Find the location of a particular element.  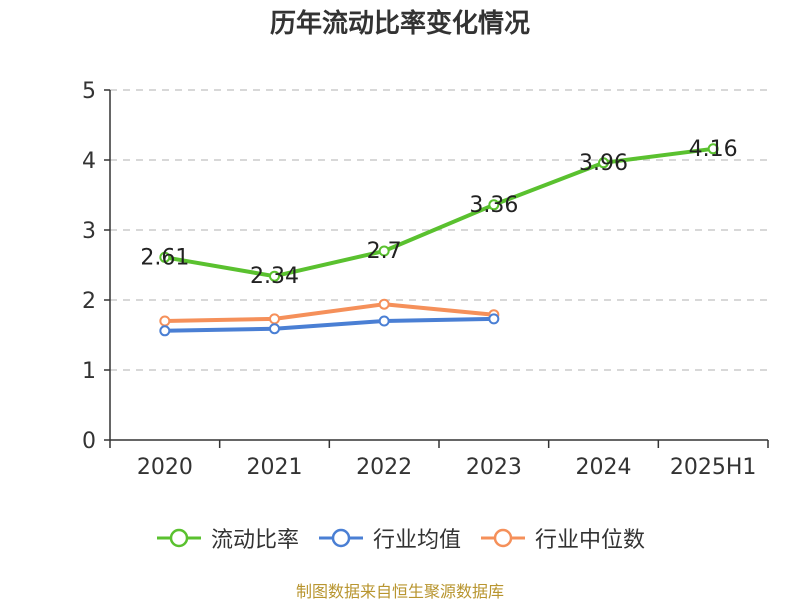

x-tick-label: 2021 is located at coordinates (275, 467).